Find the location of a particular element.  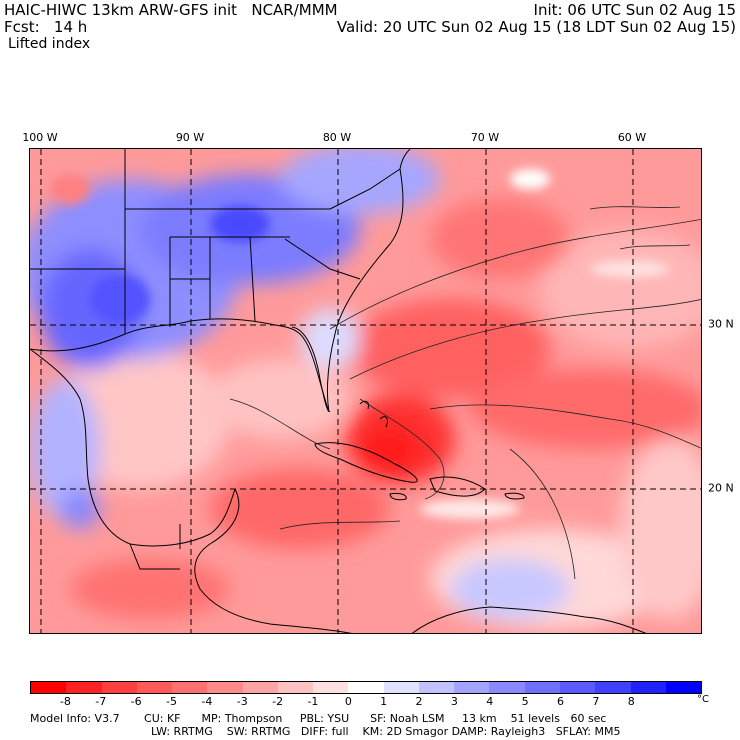

lat-label-30n: 30 N is located at coordinates (721, 324).